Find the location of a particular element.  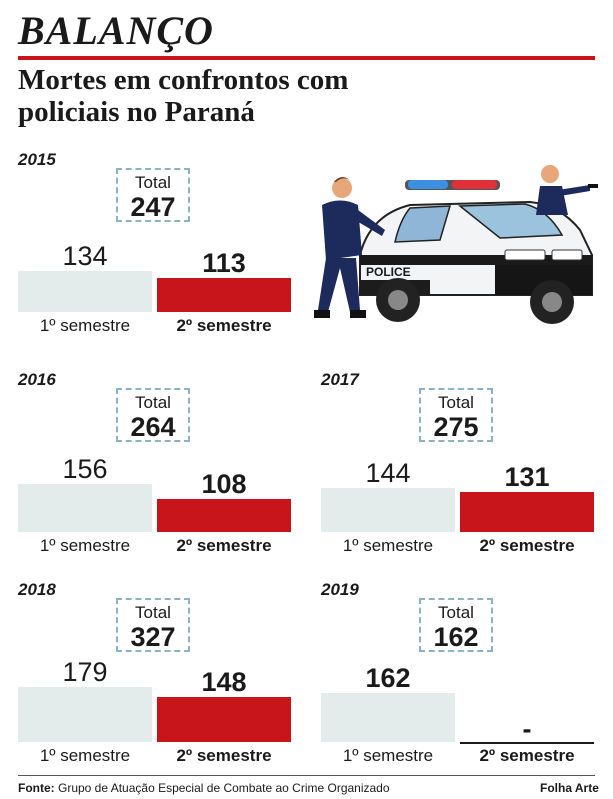

value-second-half: 148 is located at coordinates (224, 681).